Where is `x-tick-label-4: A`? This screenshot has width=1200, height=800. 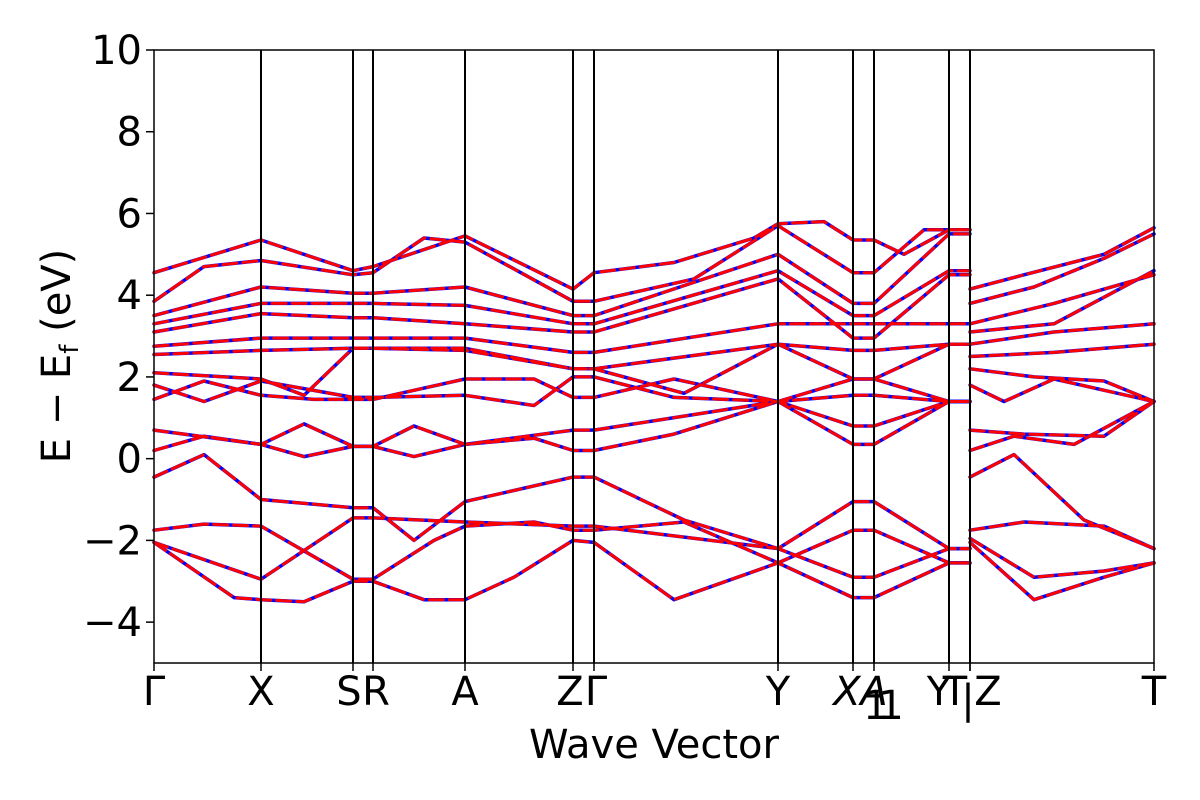
x-tick-label-4: A is located at coordinates (465, 692).